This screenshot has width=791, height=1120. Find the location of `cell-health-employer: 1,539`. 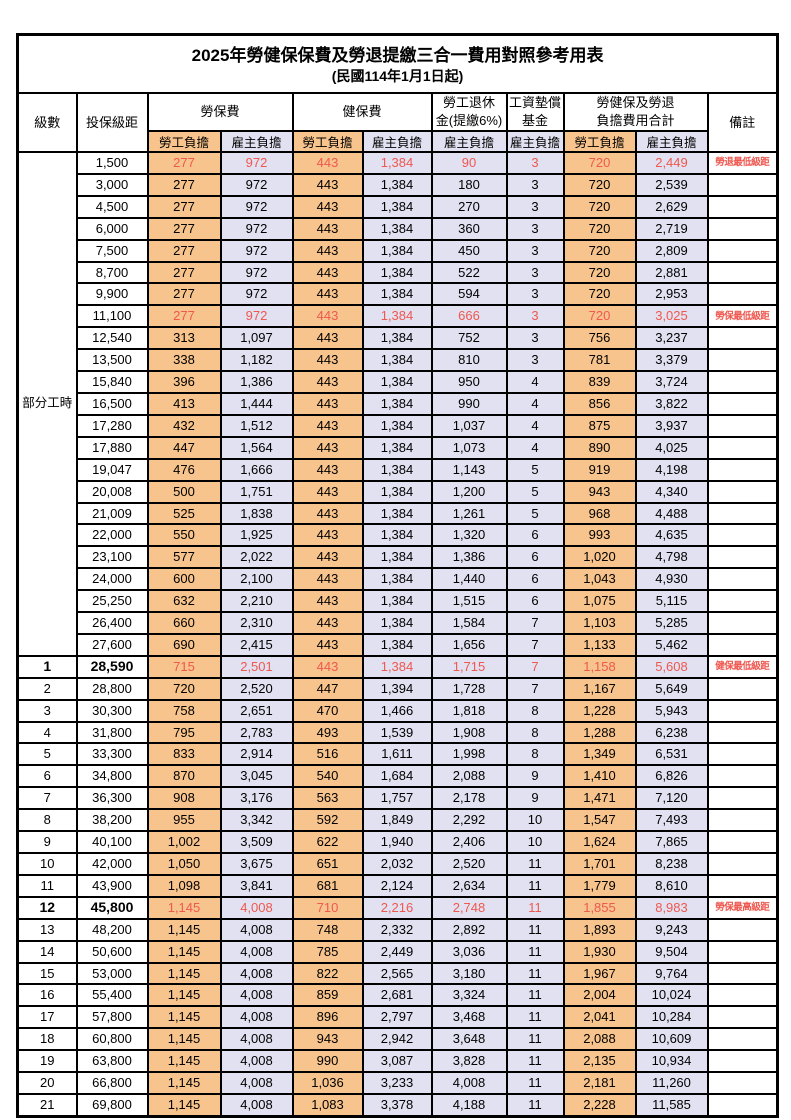

cell-health-employer: 1,539 is located at coordinates (397, 732).